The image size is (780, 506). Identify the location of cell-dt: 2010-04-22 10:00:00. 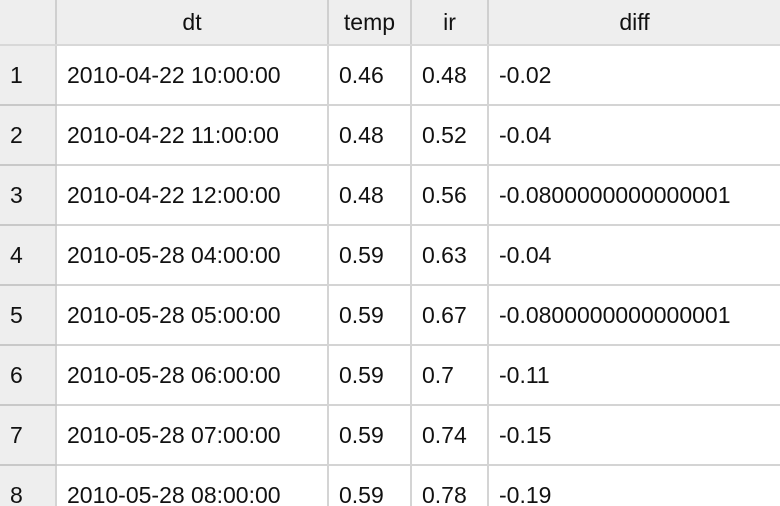
(192, 75).